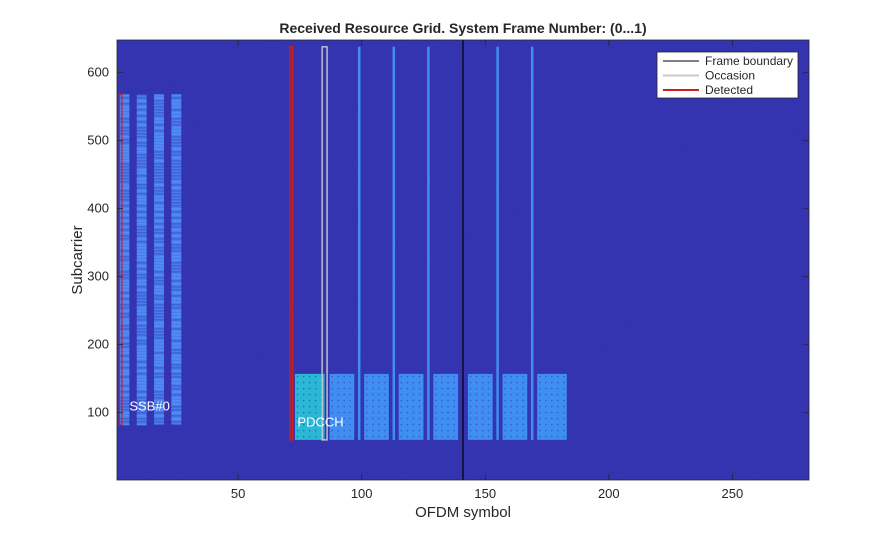 This screenshot has width=895, height=540. What do you see at coordinates (463, 512) in the screenshot?
I see `x-axis-label: OFDM symbol` at bounding box center [463, 512].